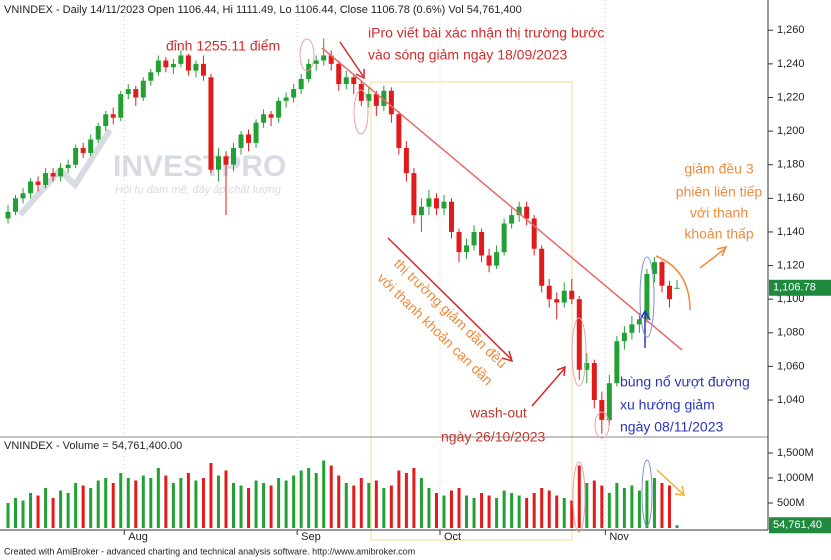 Image resolution: width=831 pixels, height=560 pixels. Describe the element at coordinates (800, 287) in the screenshot. I see `price-tag` at that location.